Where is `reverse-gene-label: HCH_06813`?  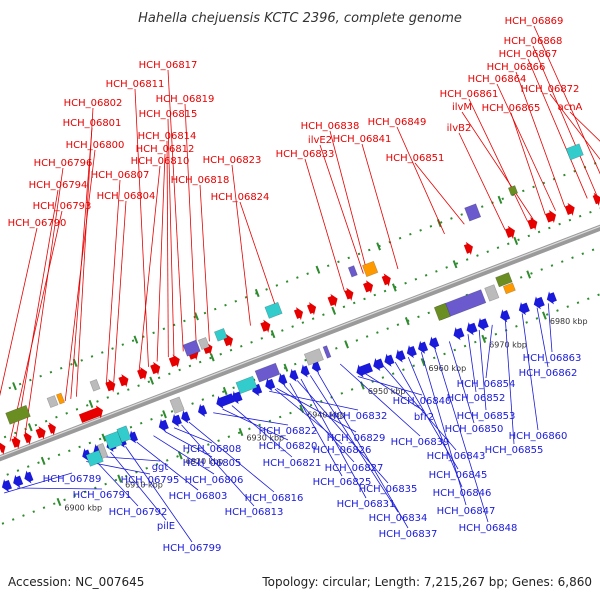
reverse-gene-label: HCH_06813 is located at coordinates (254, 512).